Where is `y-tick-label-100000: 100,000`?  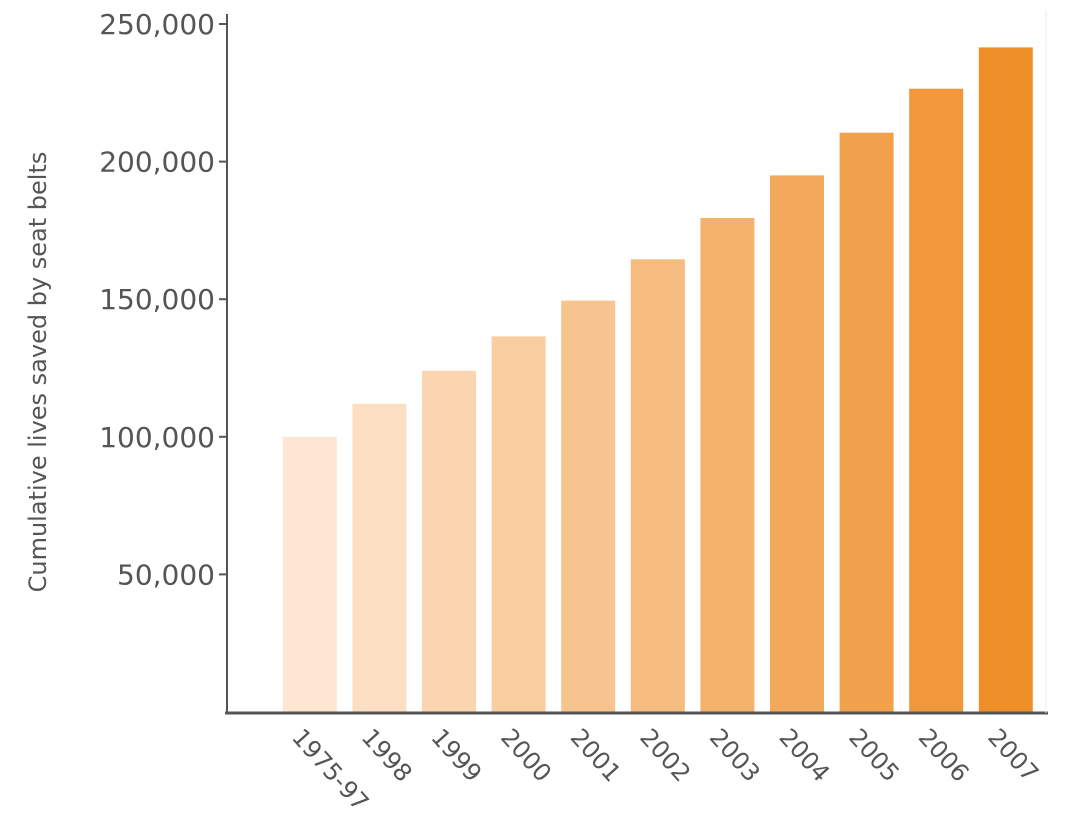 y-tick-label-100000: 100,000 is located at coordinates (157, 437).